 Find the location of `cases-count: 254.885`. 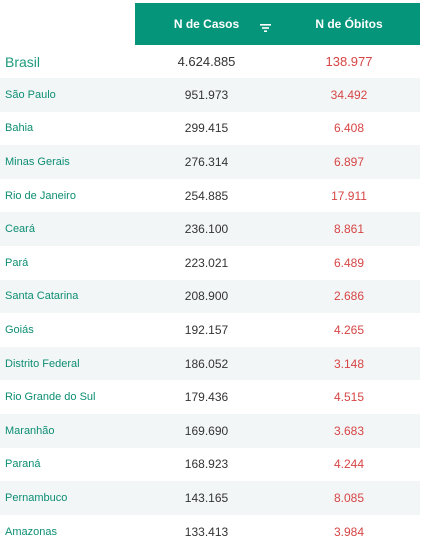

cases-count: 254.885 is located at coordinates (206, 195).